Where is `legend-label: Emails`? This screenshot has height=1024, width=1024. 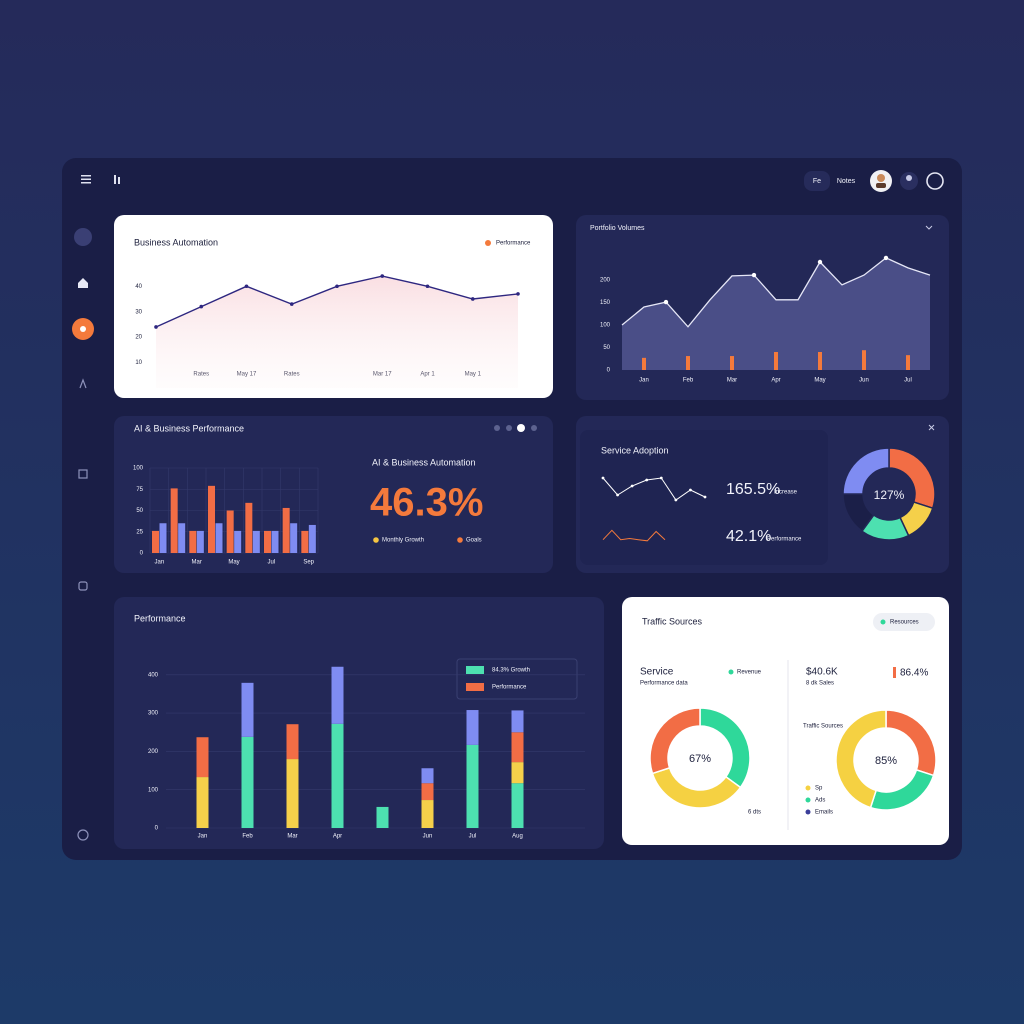 legend-label: Emails is located at coordinates (824, 813).